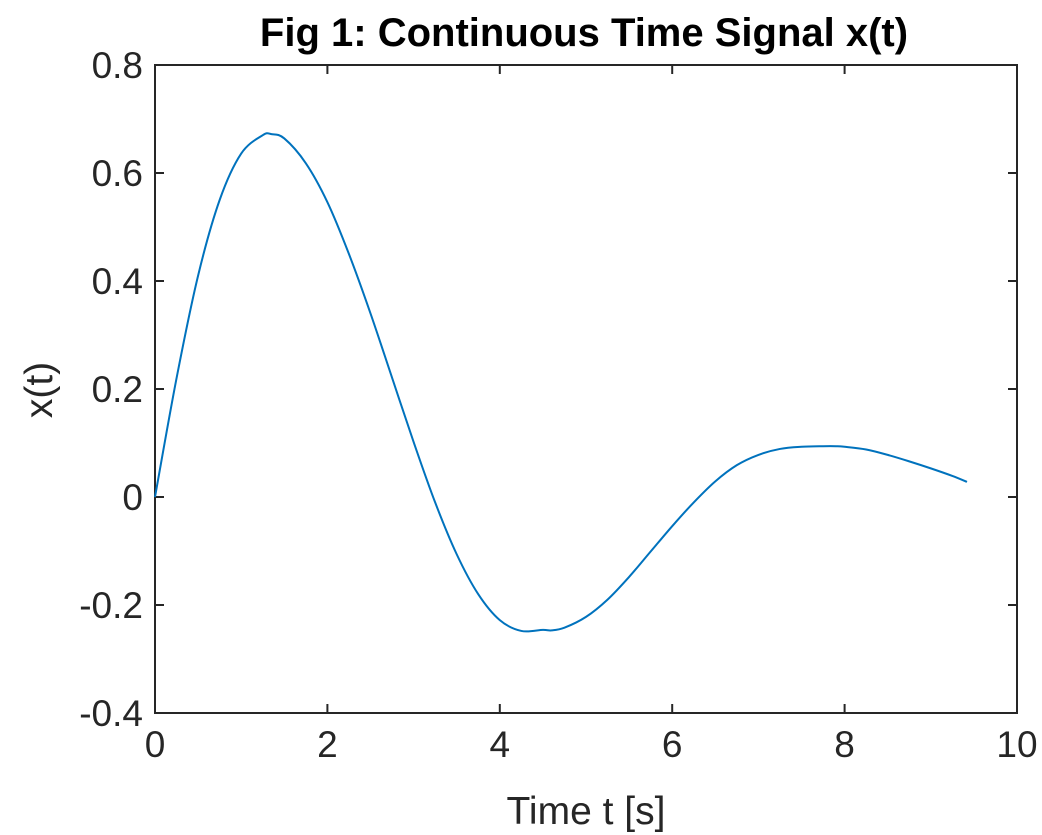  What do you see at coordinates (111, 605) in the screenshot?
I see `y-tick-label: -0.2` at bounding box center [111, 605].